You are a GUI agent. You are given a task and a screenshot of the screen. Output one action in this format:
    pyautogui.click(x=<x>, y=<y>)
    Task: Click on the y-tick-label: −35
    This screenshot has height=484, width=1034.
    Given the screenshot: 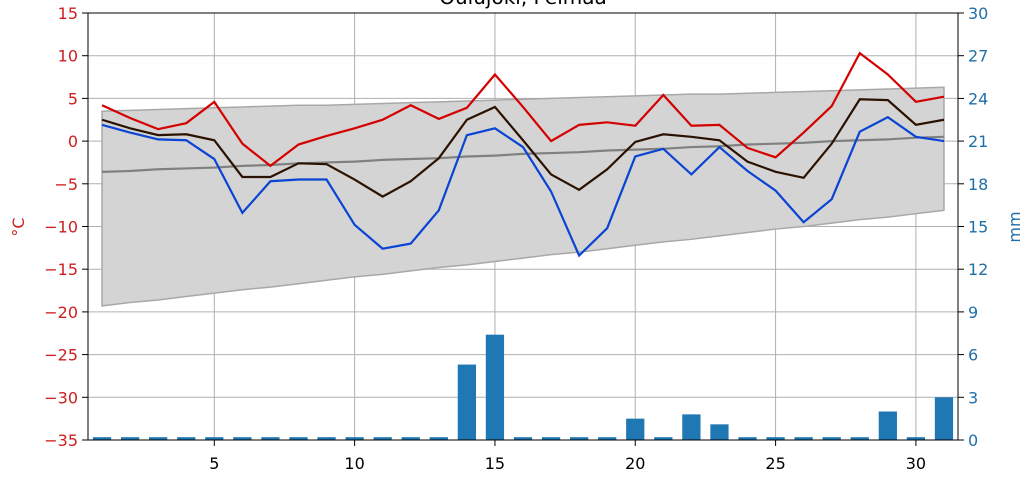 What is the action you would take?
    pyautogui.click(x=61, y=440)
    